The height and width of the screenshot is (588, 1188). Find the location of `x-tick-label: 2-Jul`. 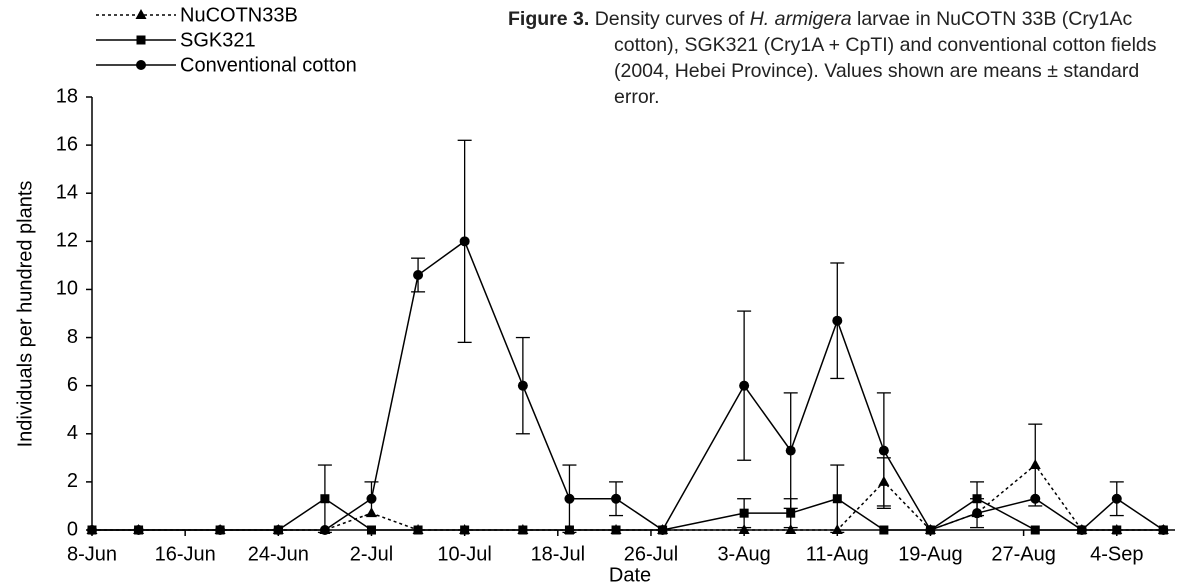

x-tick-label: 2-Jul is located at coordinates (371, 554).